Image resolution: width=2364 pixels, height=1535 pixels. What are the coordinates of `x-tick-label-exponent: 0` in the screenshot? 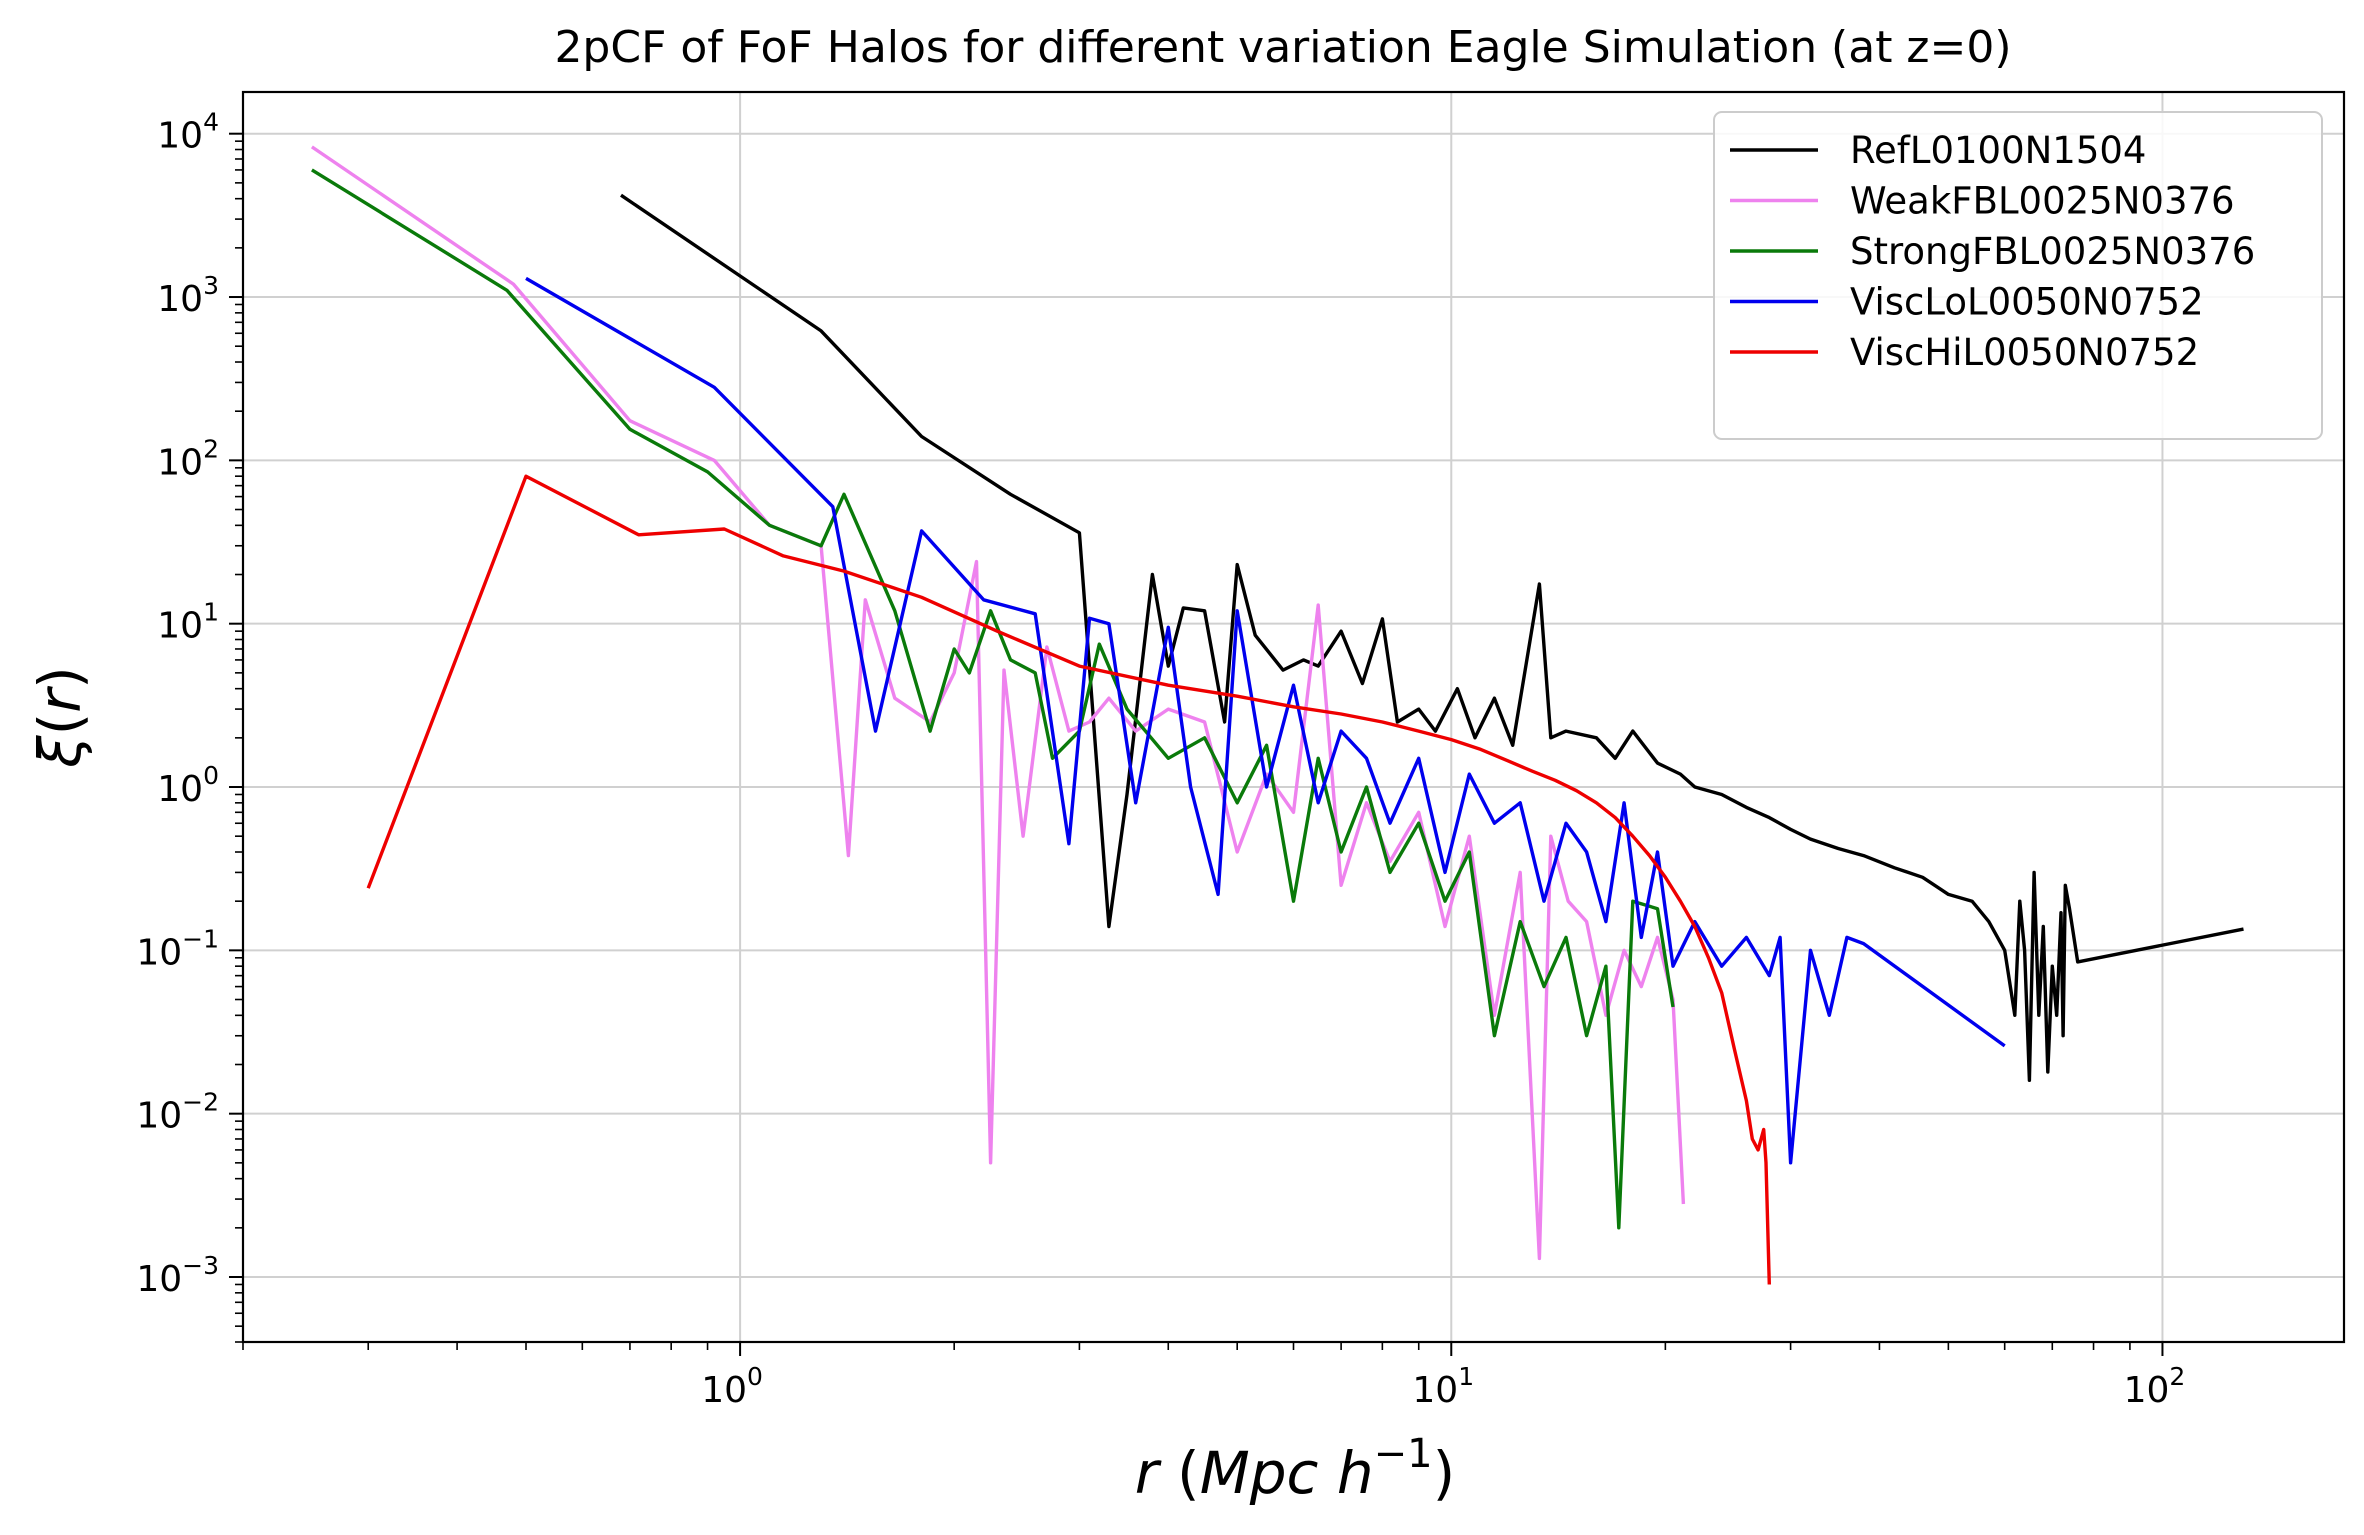 It's located at (755, 1376).